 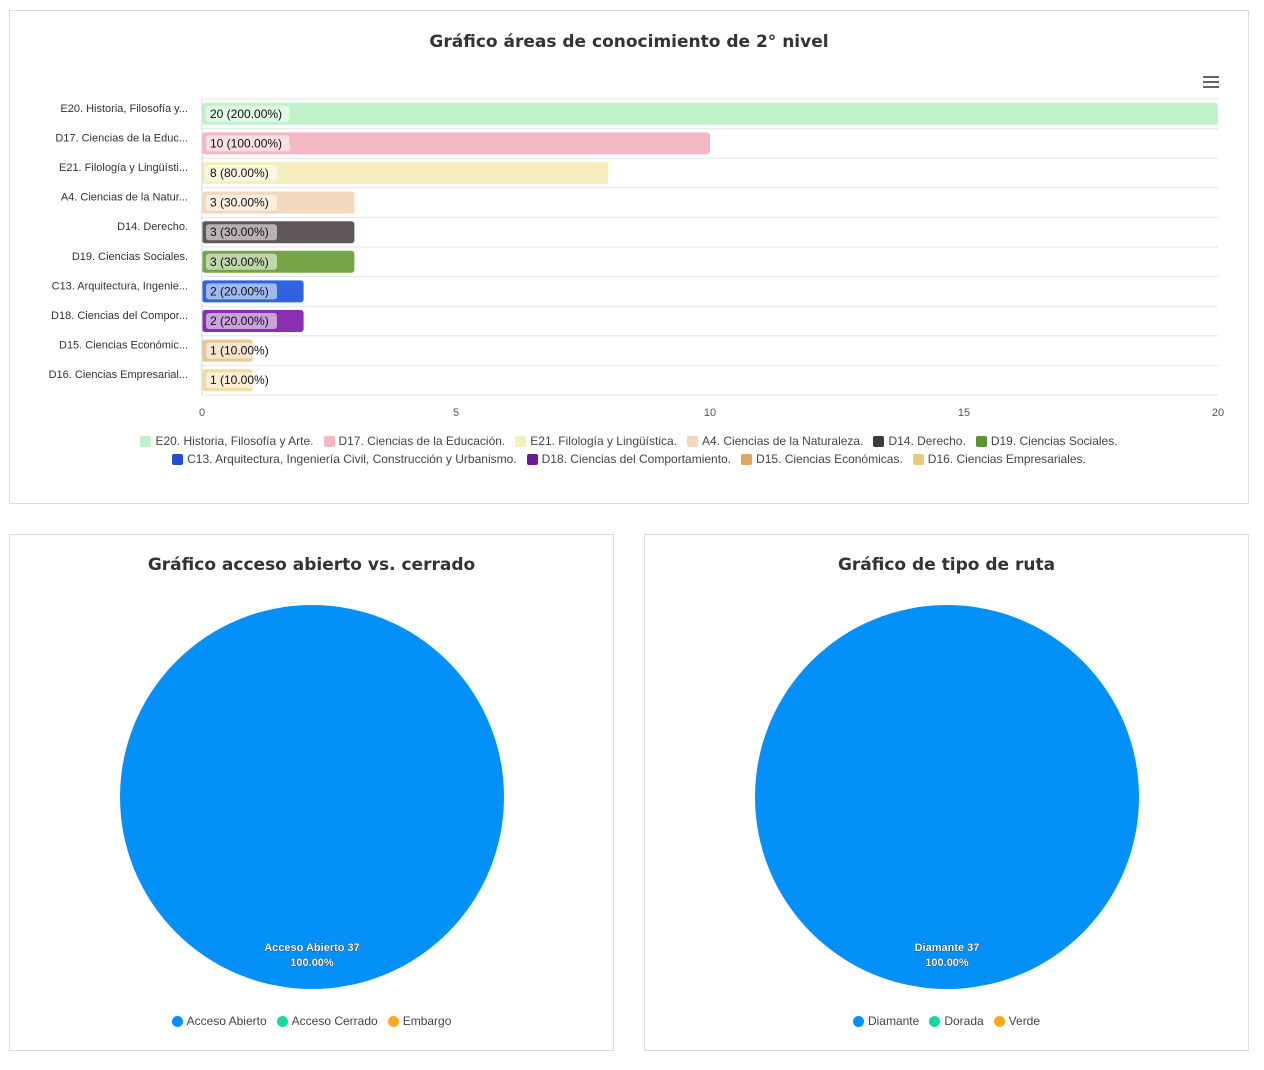 I want to click on legend-label: E20. Historia, Filosofía y Arte., so click(x=234, y=441).